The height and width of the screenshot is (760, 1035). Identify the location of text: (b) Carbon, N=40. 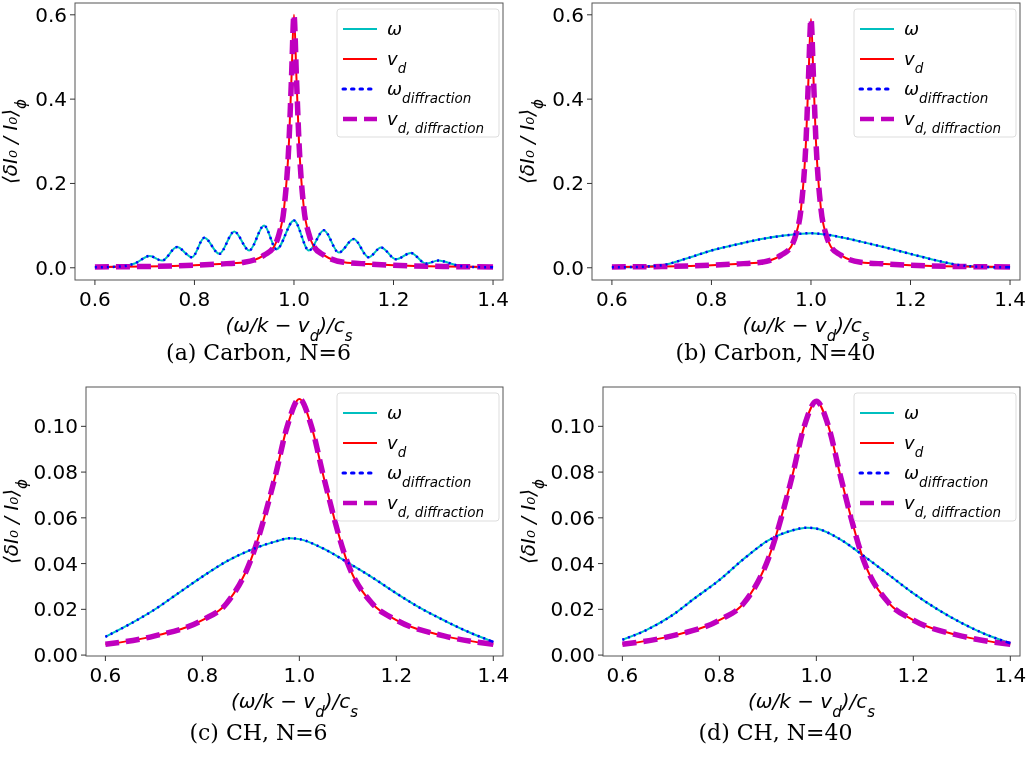
(775, 352).